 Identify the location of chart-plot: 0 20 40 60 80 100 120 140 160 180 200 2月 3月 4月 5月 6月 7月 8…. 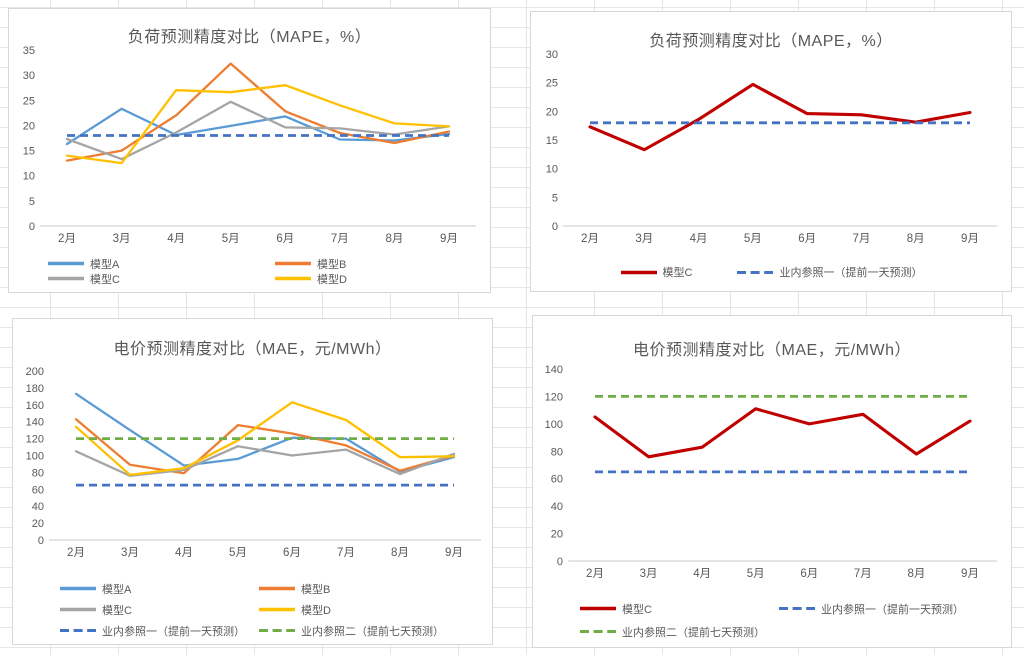
(253, 462).